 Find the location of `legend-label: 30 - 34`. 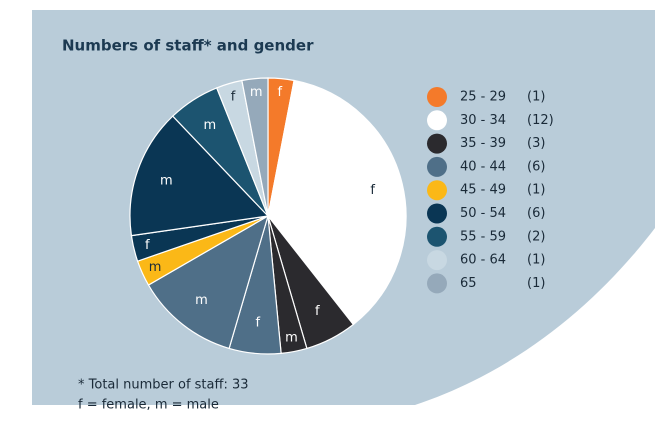

legend-label: 30 - 34 is located at coordinates (483, 120).